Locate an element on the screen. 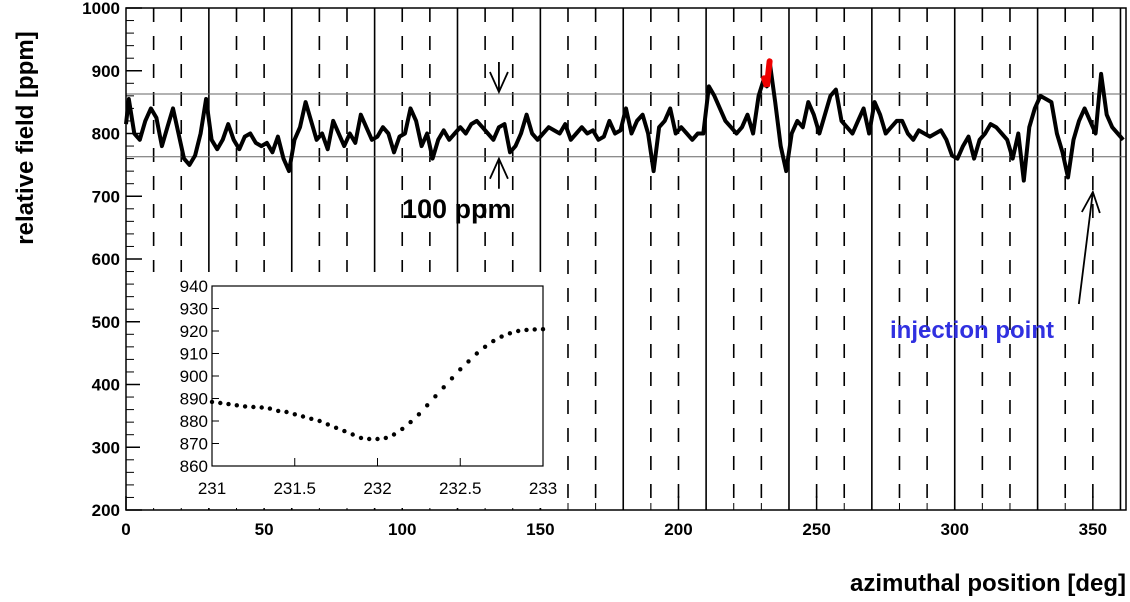 This screenshot has height=602, width=1130. y-axis-ticks: 200 300 400 500 600 700 800 900 1000 is located at coordinates (112, 260).